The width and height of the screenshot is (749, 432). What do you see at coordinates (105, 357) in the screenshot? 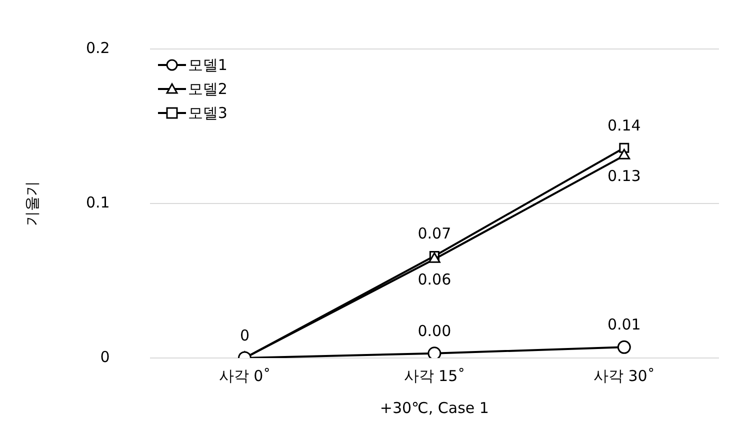
I see `y-tick-label: 0` at bounding box center [105, 357].